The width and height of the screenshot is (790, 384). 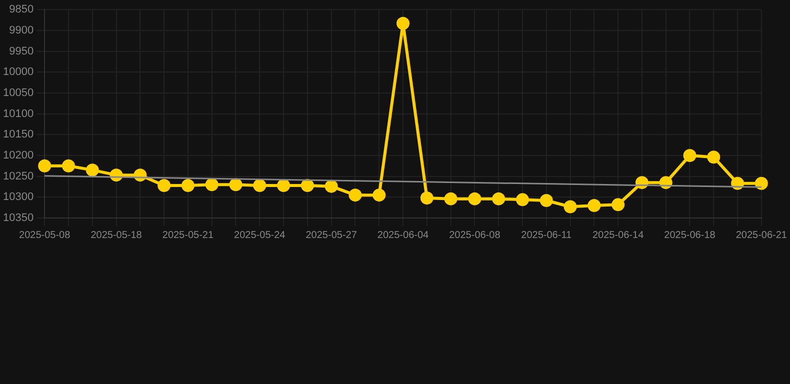 What do you see at coordinates (21, 10) in the screenshot?
I see `y-tick-label: 9850` at bounding box center [21, 10].